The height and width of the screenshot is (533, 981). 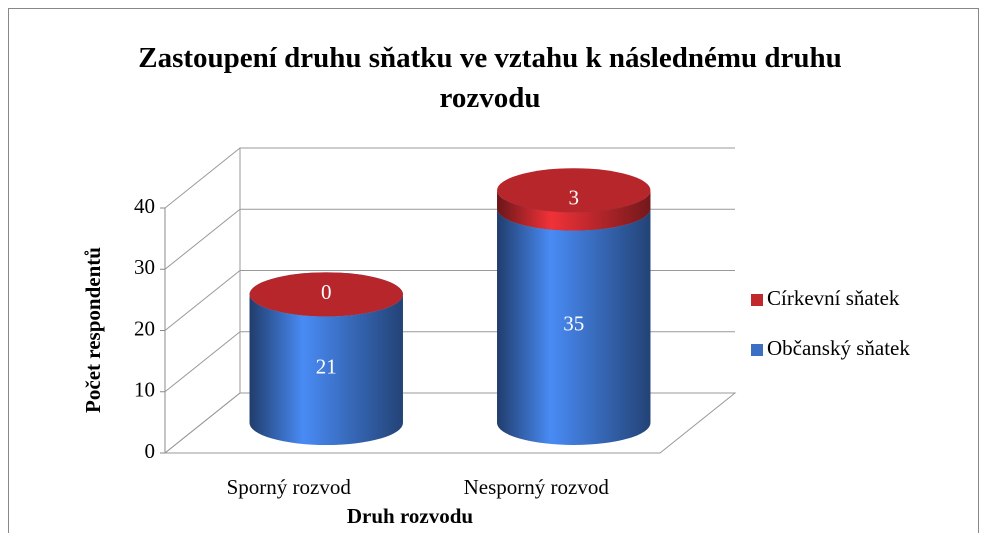 I want to click on y-tick-label: 30, so click(x=144, y=267).